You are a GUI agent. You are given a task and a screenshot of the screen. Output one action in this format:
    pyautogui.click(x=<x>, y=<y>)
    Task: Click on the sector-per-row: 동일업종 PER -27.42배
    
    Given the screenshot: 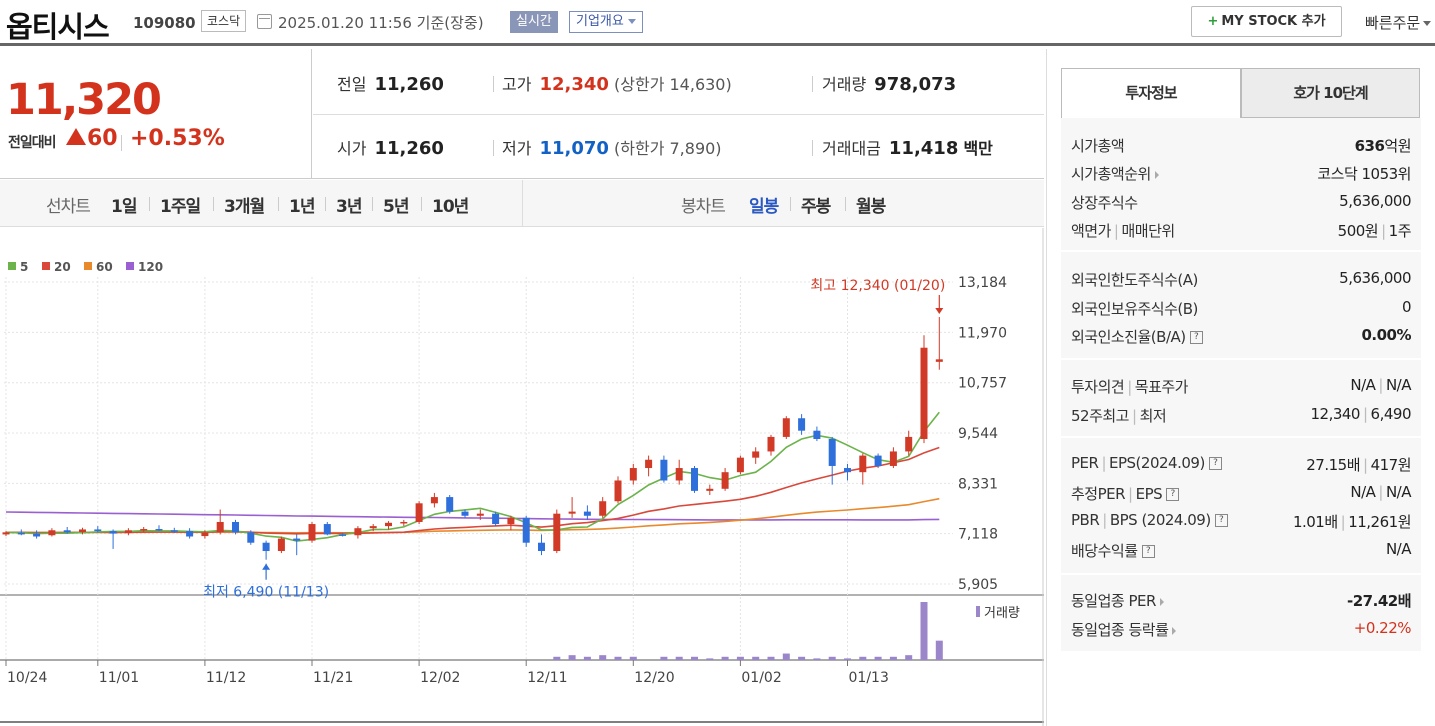 What is the action you would take?
    pyautogui.click(x=1241, y=602)
    